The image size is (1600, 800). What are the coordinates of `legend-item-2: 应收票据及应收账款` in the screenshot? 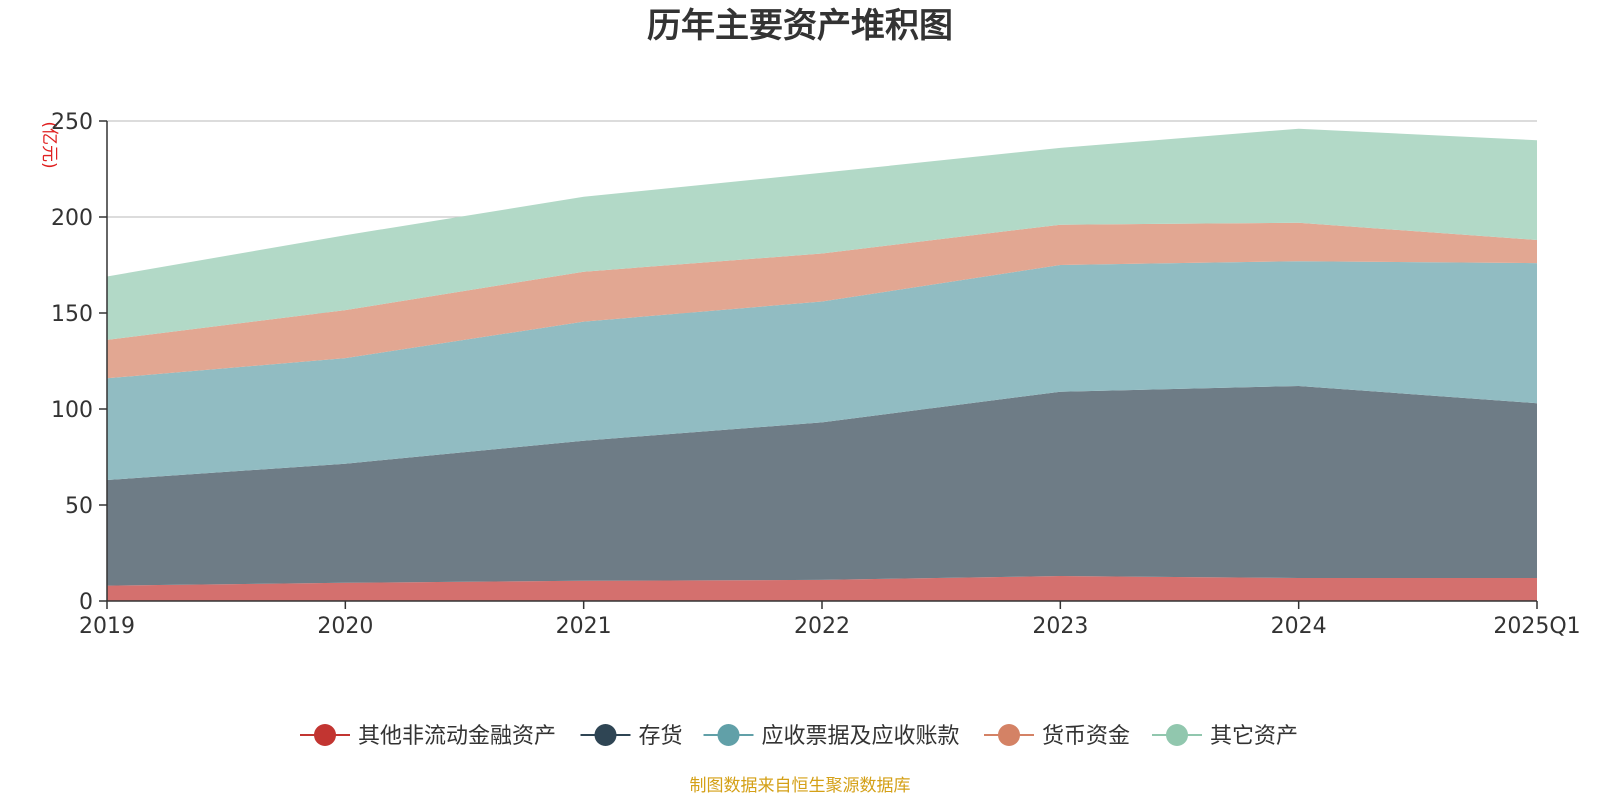 It's located at (831, 736).